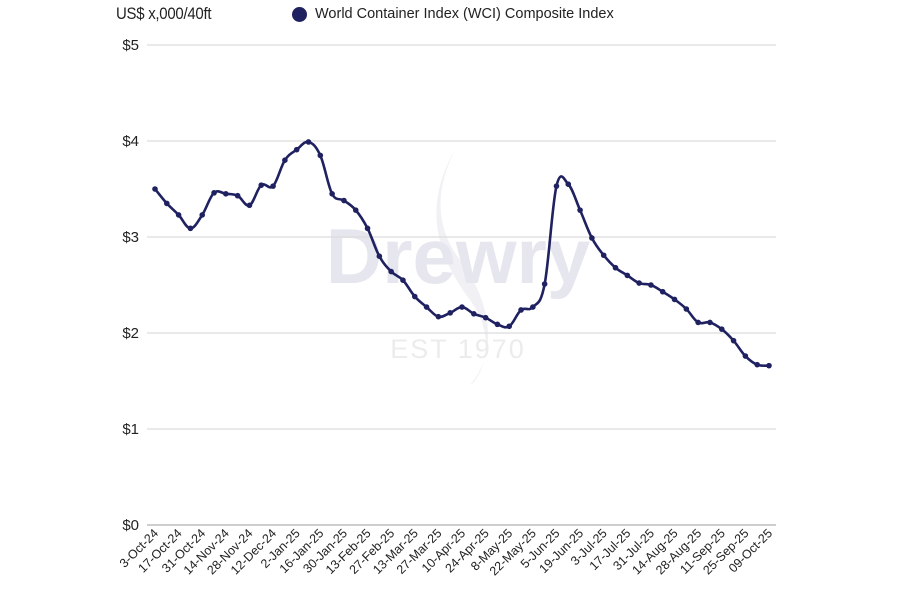 Image resolution: width=900 pixels, height=600 pixels. Describe the element at coordinates (458, 267) in the screenshot. I see `watermark: Drewry EST 1970` at that location.